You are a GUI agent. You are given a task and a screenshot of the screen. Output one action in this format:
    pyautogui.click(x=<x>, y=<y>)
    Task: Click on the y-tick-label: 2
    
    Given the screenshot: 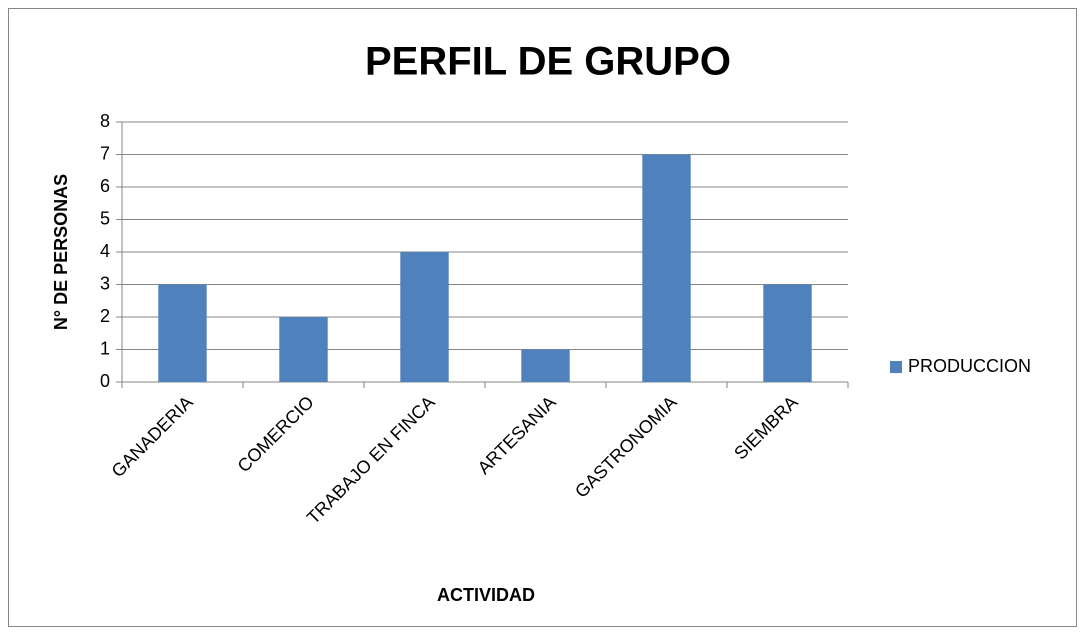 What is the action you would take?
    pyautogui.click(x=105, y=316)
    